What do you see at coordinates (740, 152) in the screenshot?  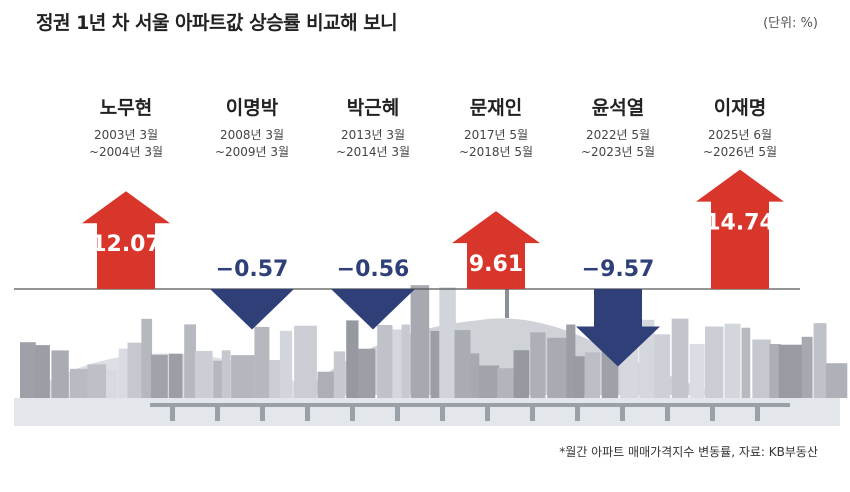 I see `period-end: ~2026년 5월` at bounding box center [740, 152].